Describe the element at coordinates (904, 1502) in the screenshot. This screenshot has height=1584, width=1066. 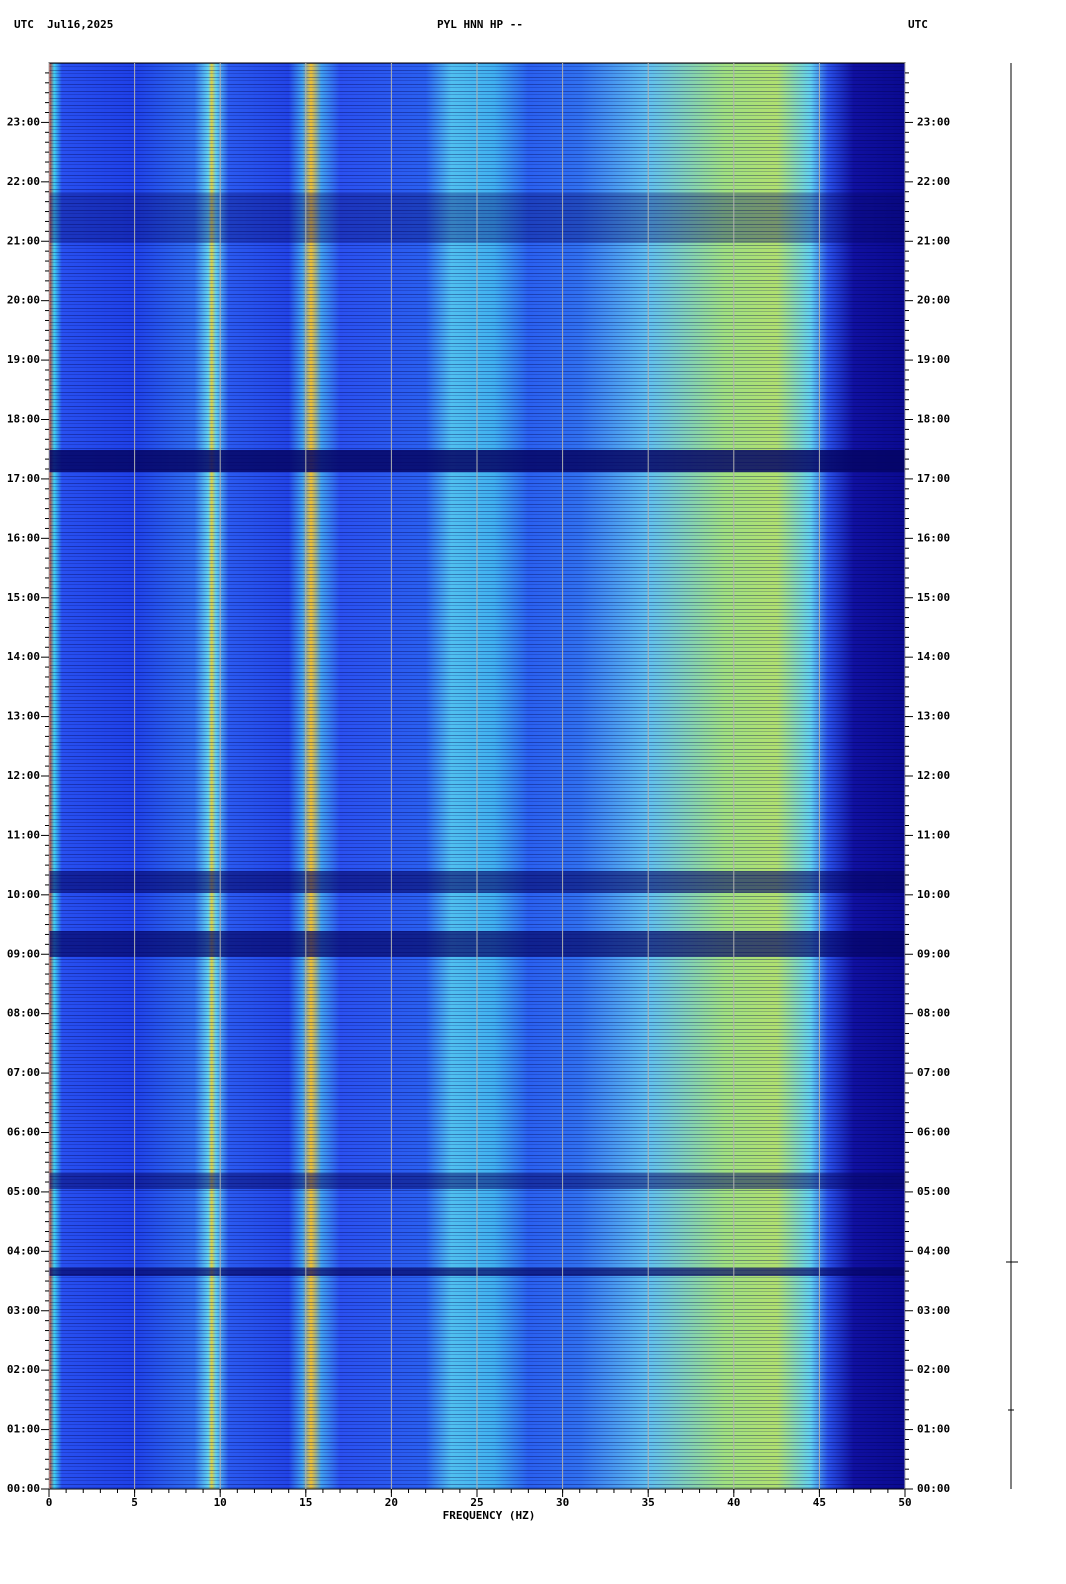
I see `x-tick-label: 50` at that location.